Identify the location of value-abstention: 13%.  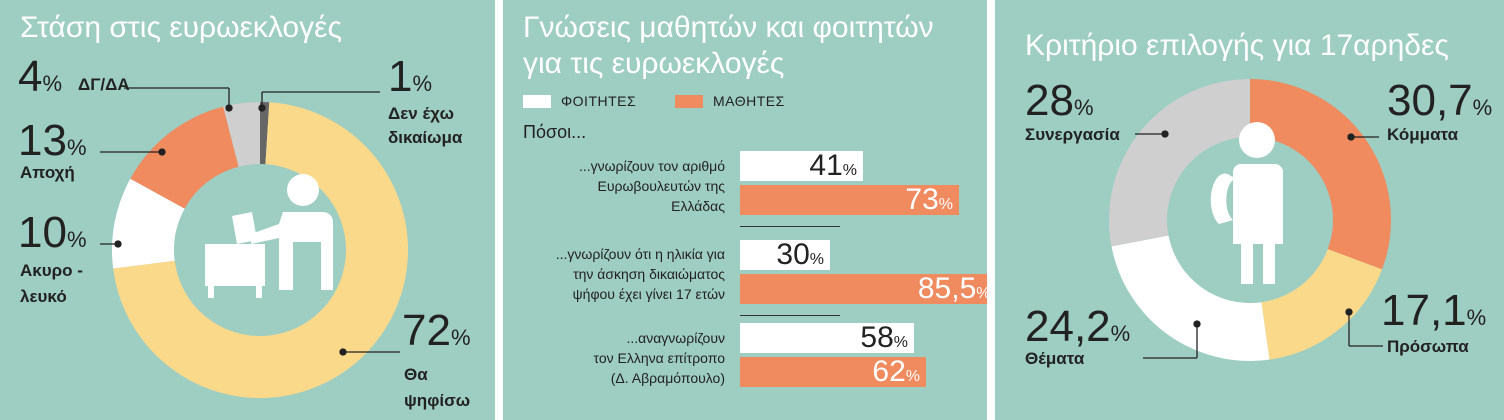
(52, 140).